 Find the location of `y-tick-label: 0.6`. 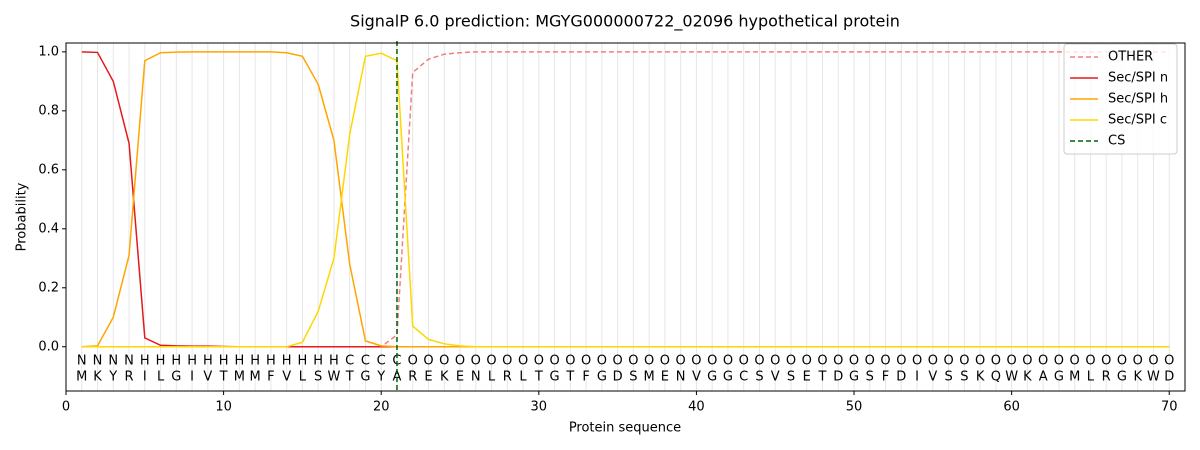

y-tick-label: 0.6 is located at coordinates (48, 169).